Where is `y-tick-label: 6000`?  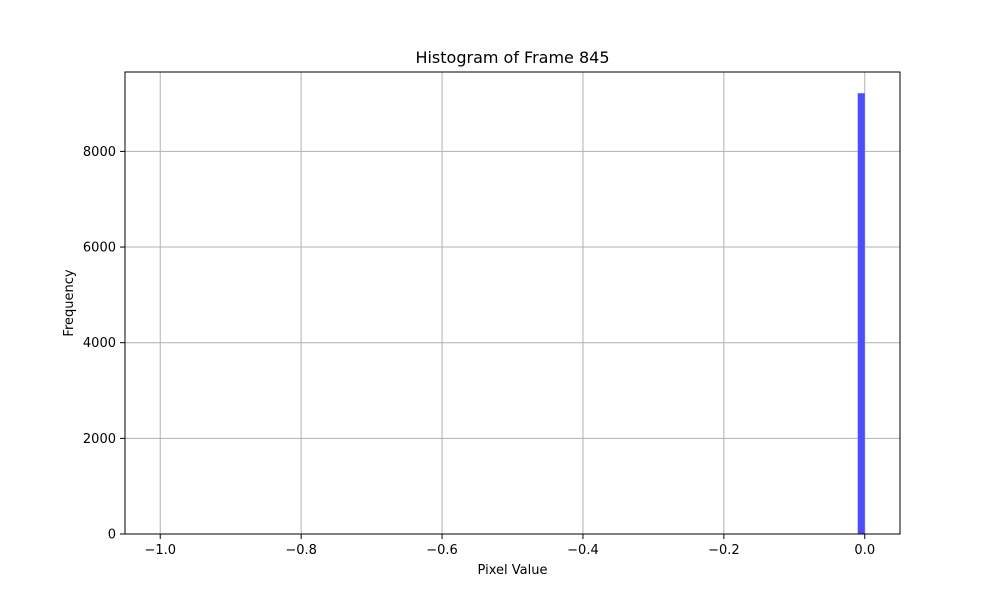
y-tick-label: 6000 is located at coordinates (99, 248).